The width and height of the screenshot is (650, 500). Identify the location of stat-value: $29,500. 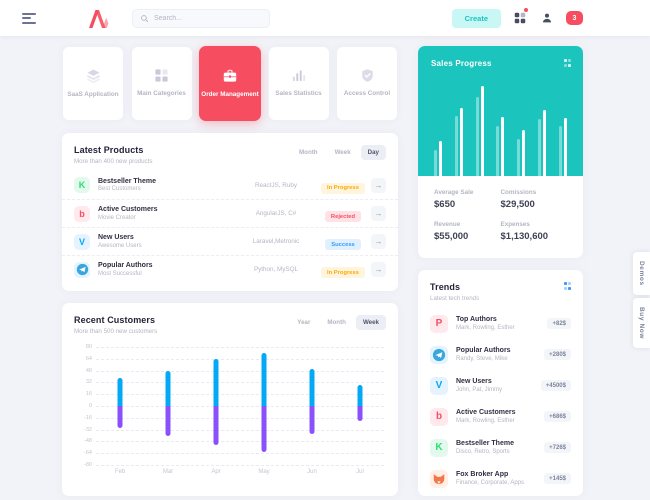
(517, 204).